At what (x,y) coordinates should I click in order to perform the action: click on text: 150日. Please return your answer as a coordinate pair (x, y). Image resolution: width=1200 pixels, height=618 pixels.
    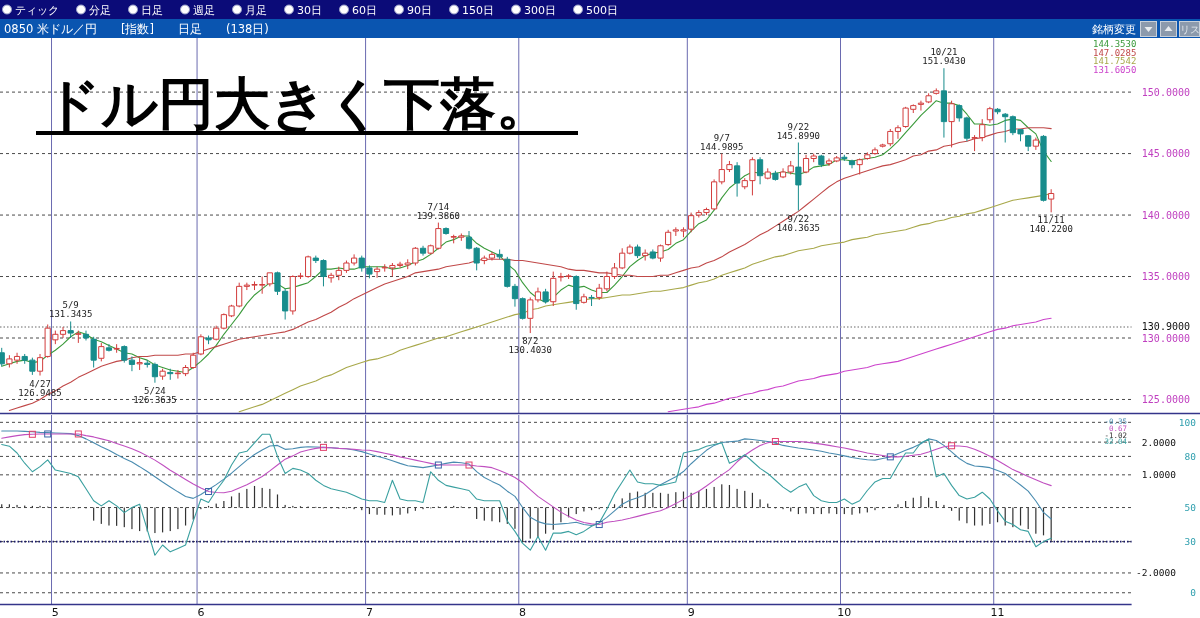
    Looking at the image, I should click on (478, 10).